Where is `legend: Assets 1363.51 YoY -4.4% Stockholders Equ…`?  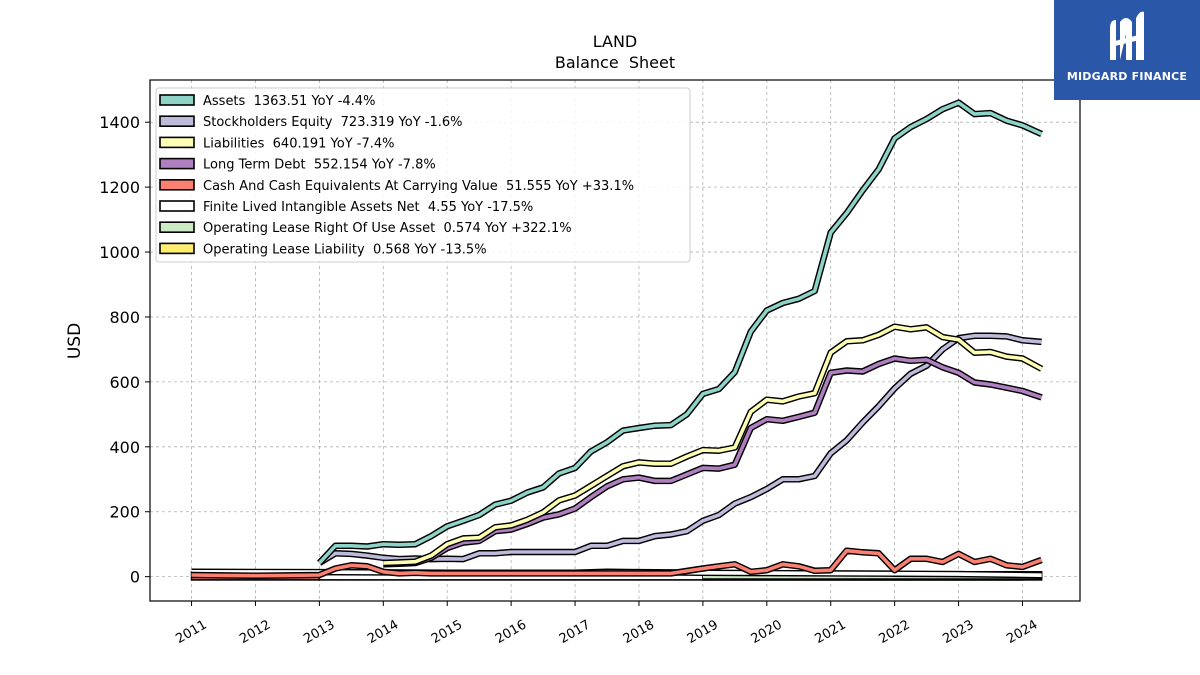 legend: Assets 1363.51 YoY -4.4% Stockholders Equ… is located at coordinates (423, 175).